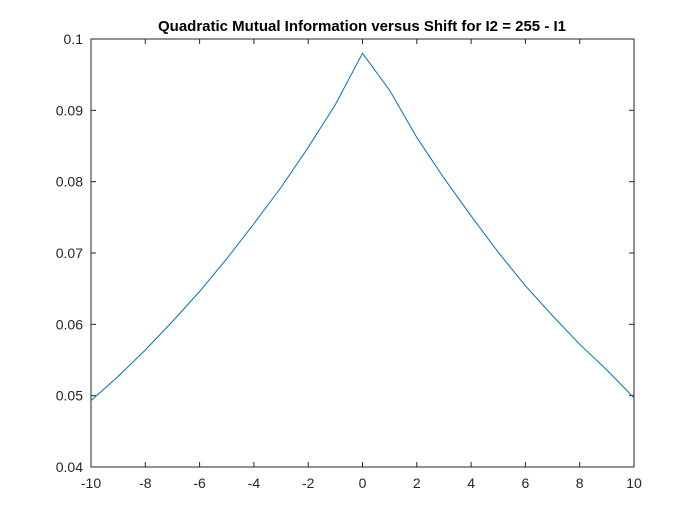 The height and width of the screenshot is (525, 700). I want to click on x-tick-label: 6, so click(526, 483).